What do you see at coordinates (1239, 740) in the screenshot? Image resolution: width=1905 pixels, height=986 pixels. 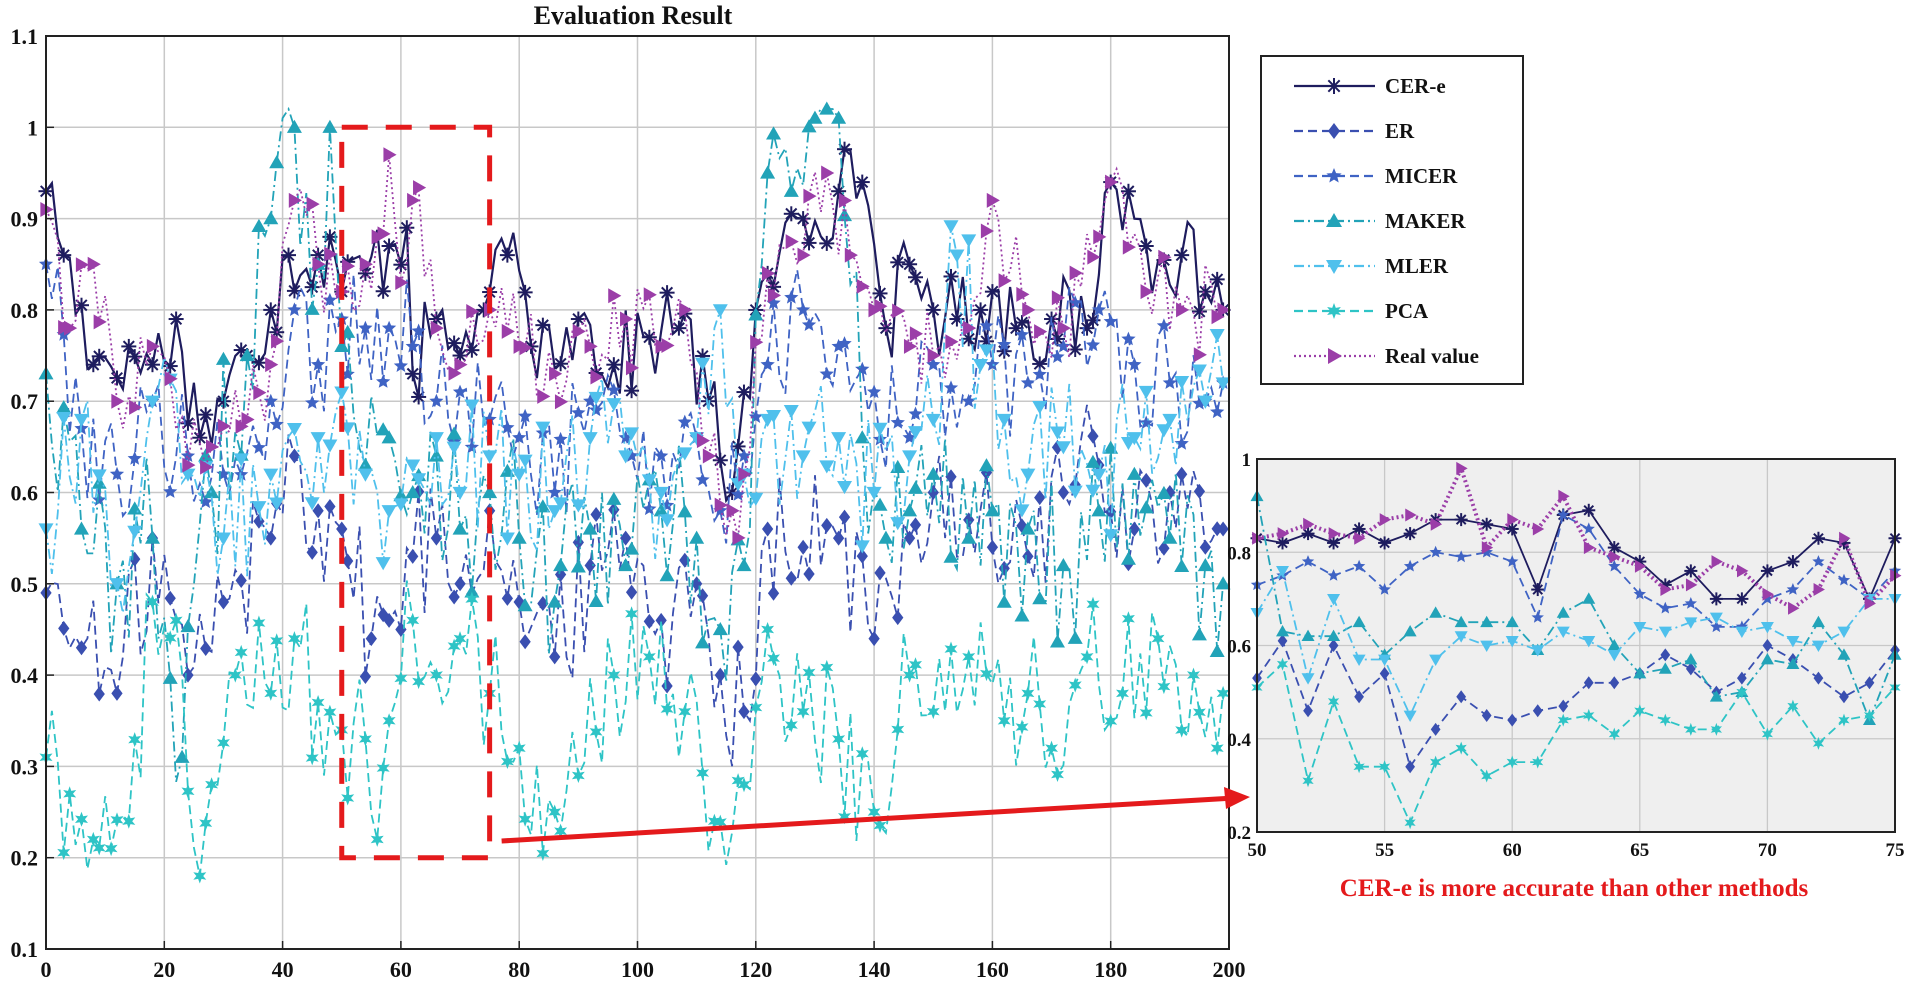 I see `zoom-y-tick-label: 0.4` at bounding box center [1239, 740].